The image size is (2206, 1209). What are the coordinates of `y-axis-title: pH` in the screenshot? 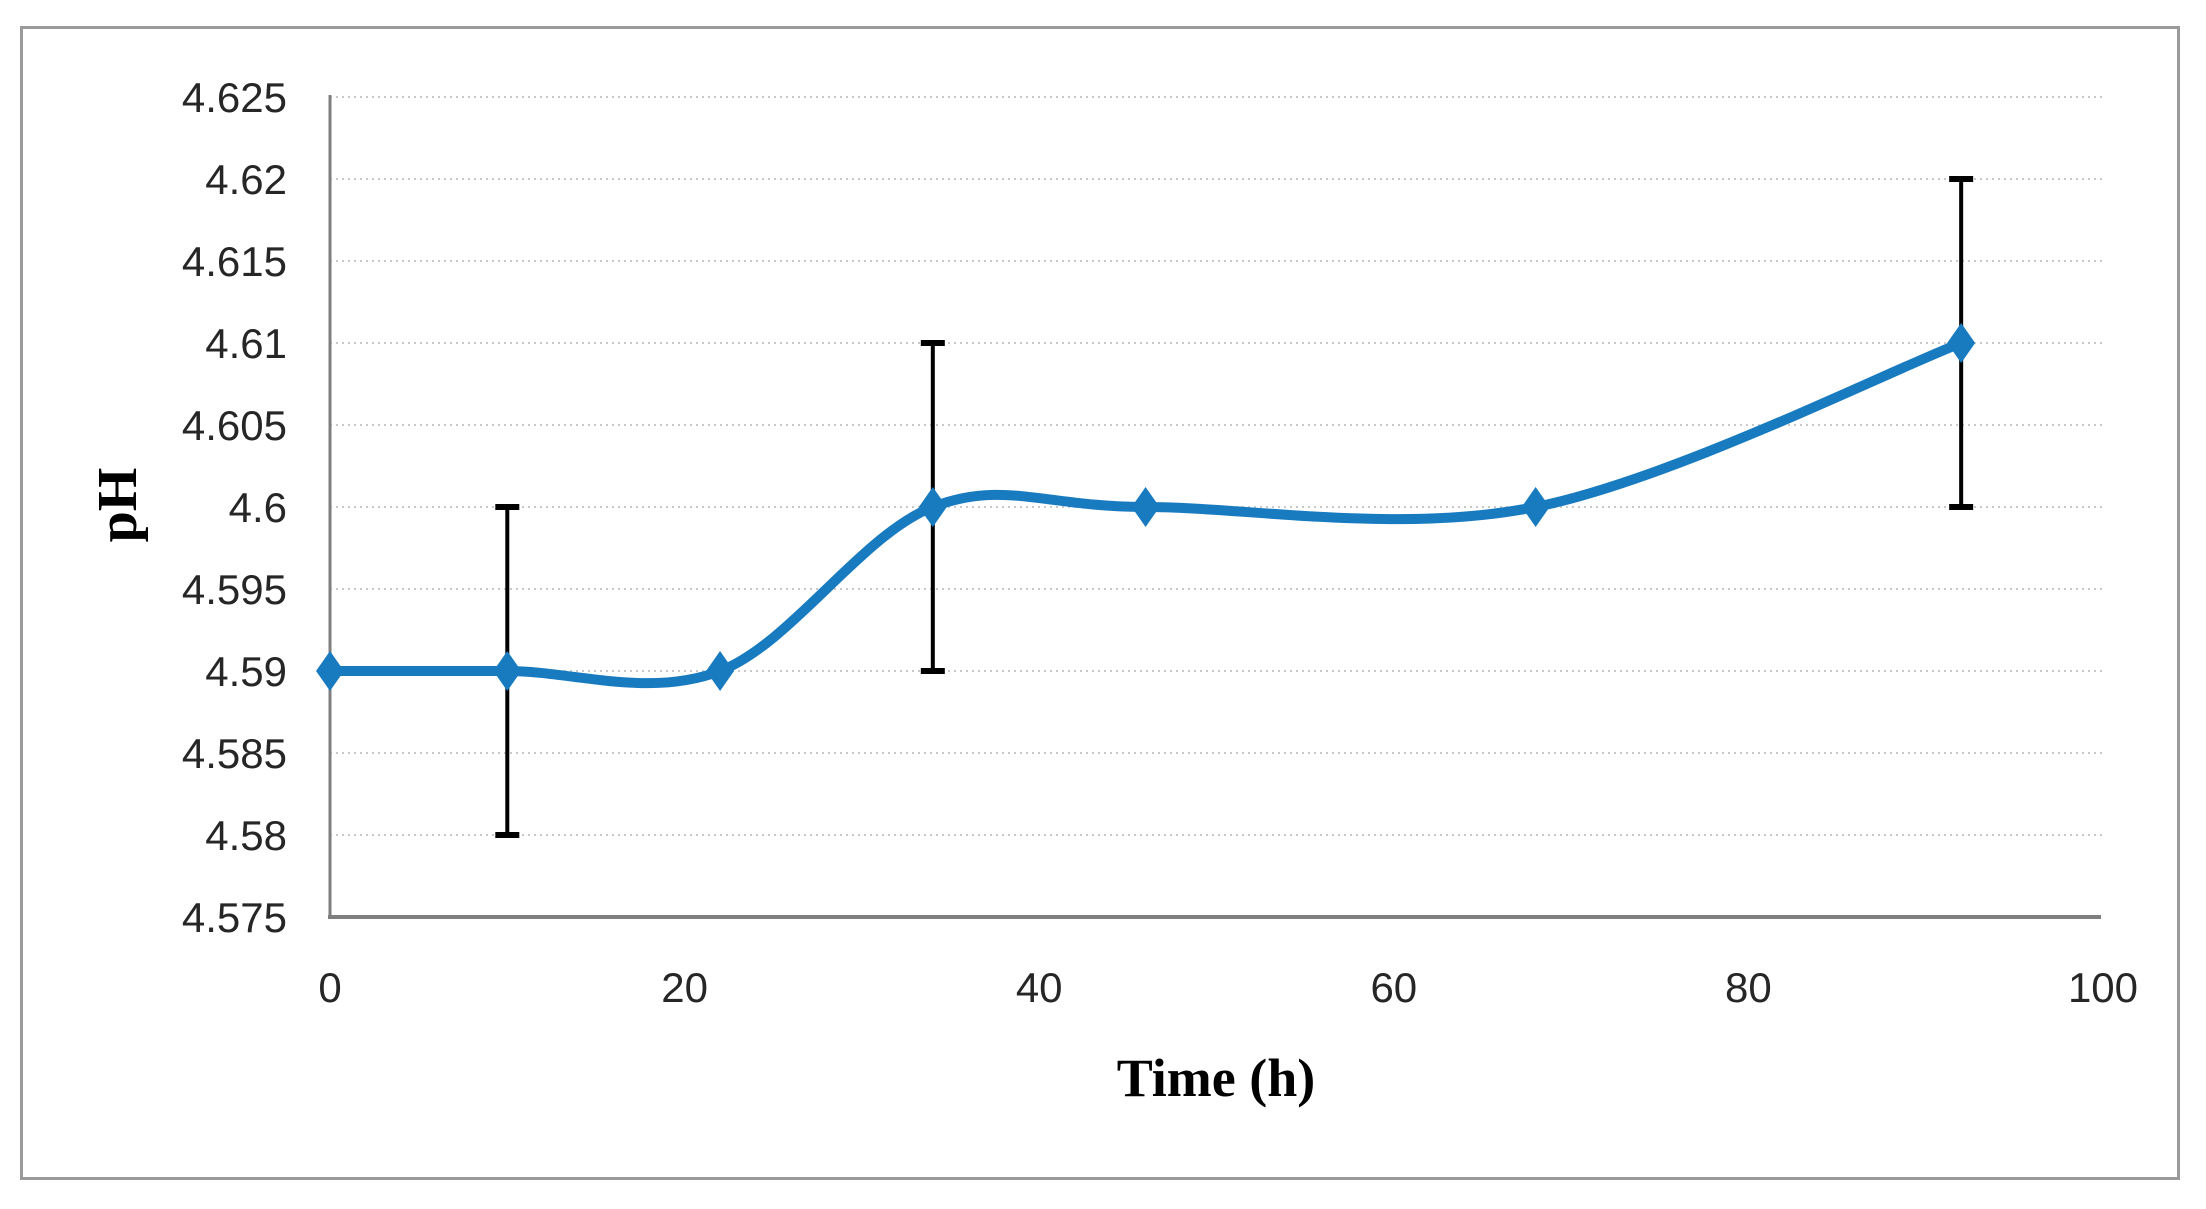 It's located at (118, 505).